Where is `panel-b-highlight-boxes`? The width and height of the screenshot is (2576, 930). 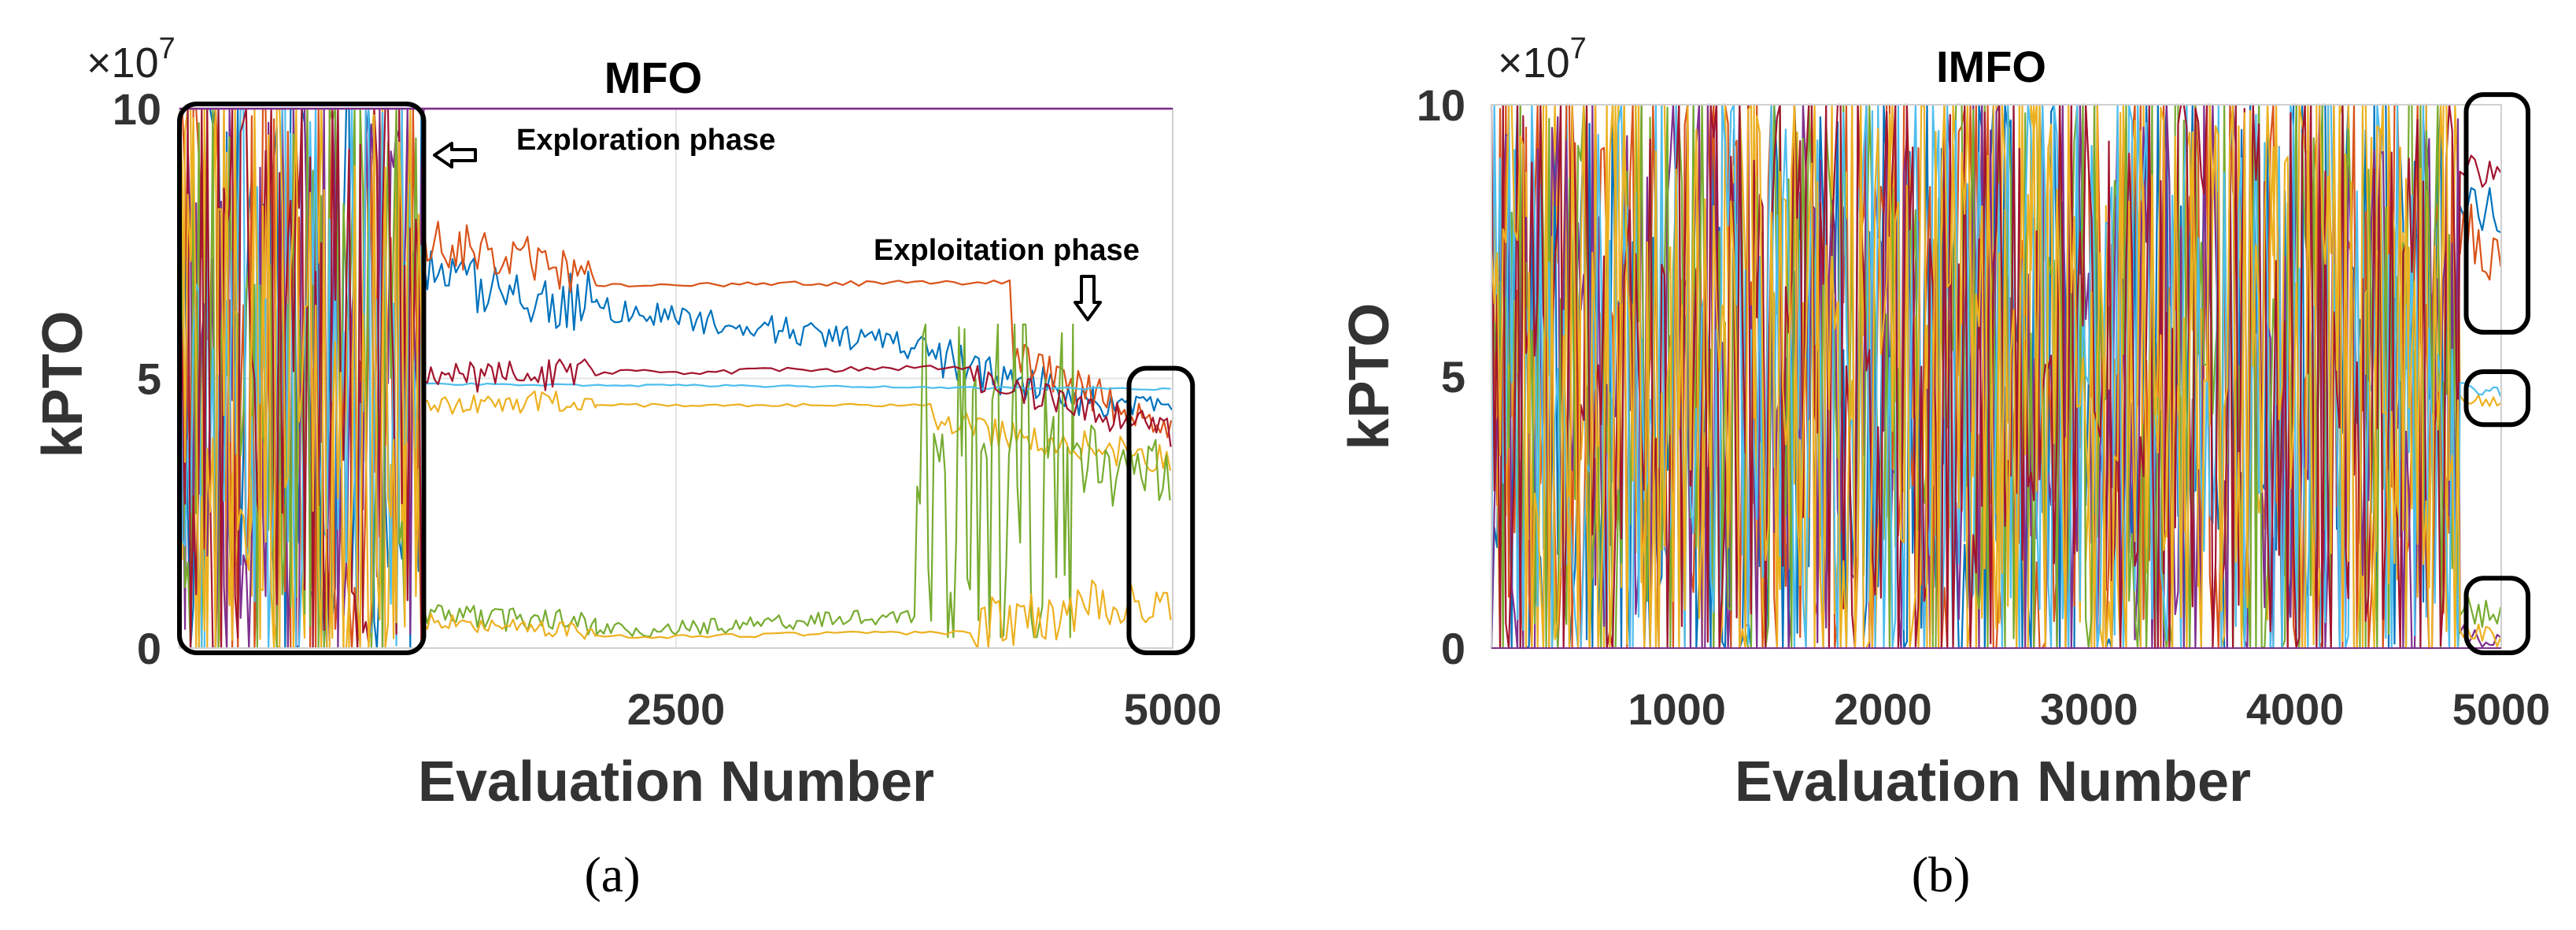 panel-b-highlight-boxes is located at coordinates (2497, 374).